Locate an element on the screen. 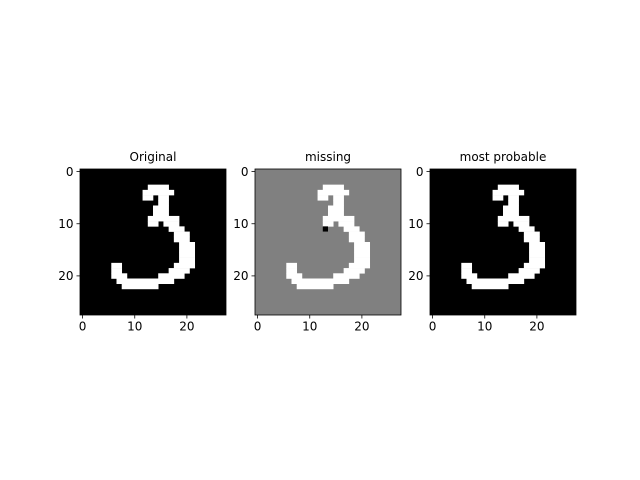  panel-missing: missing 0 10 20 0 10 20 is located at coordinates (317, 242).